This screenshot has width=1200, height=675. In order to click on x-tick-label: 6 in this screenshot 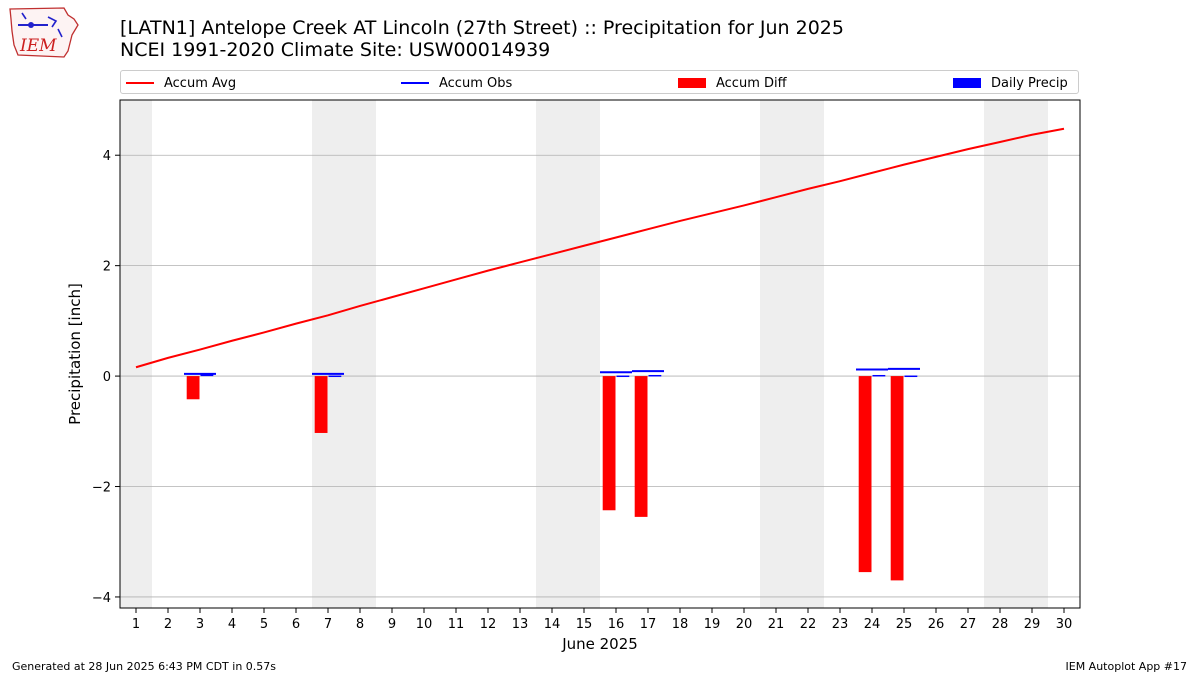, I will do `click(296, 624)`.